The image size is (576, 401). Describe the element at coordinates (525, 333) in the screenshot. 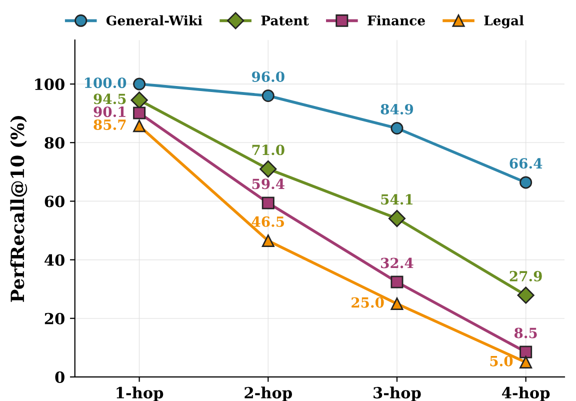

I see `data-label: 8.5` at that location.